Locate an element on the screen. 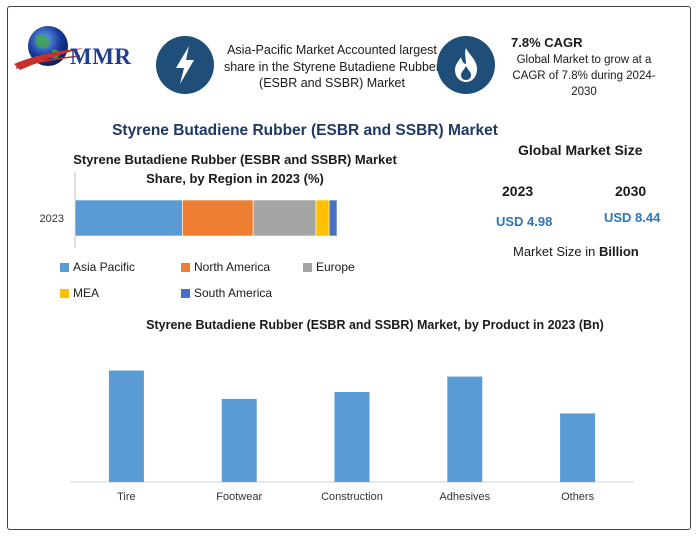  market-size-unit: Market Size in Billion is located at coordinates (576, 251).